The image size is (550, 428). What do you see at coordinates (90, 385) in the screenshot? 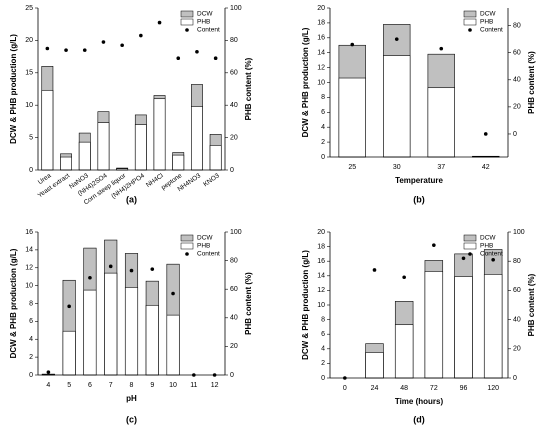
I see `x-tick-label: 6` at bounding box center [90, 385].